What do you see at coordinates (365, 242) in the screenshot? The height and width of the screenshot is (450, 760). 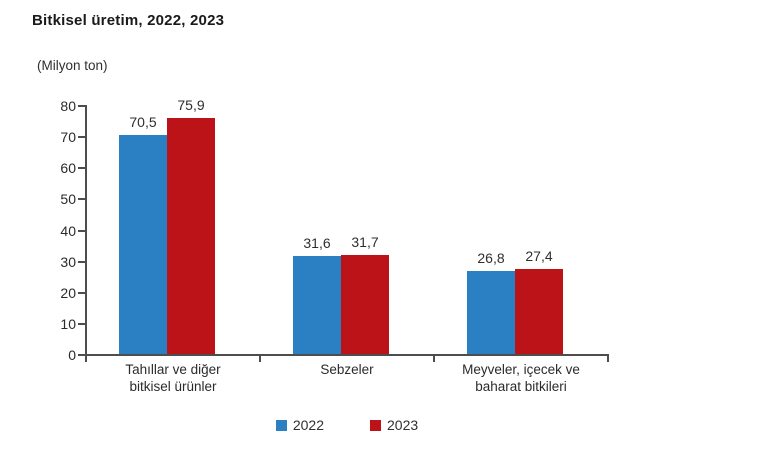 I see `value-label-2023: 31,7` at bounding box center [365, 242].